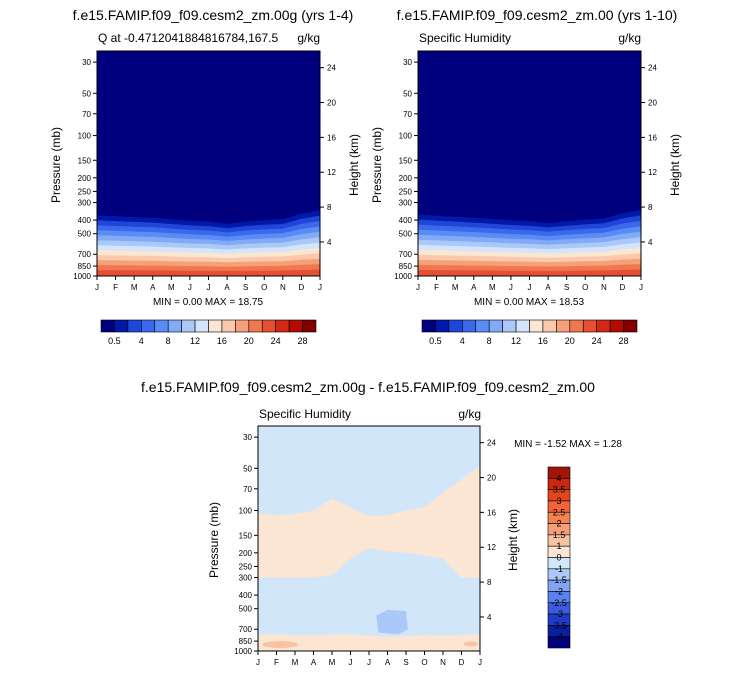 The width and height of the screenshot is (733, 679). I want to click on panel3-colorbar: 4 3.532.5 21.51 0-1-1.5-2 -2.5-3-3.5 -4, so click(559, 557).